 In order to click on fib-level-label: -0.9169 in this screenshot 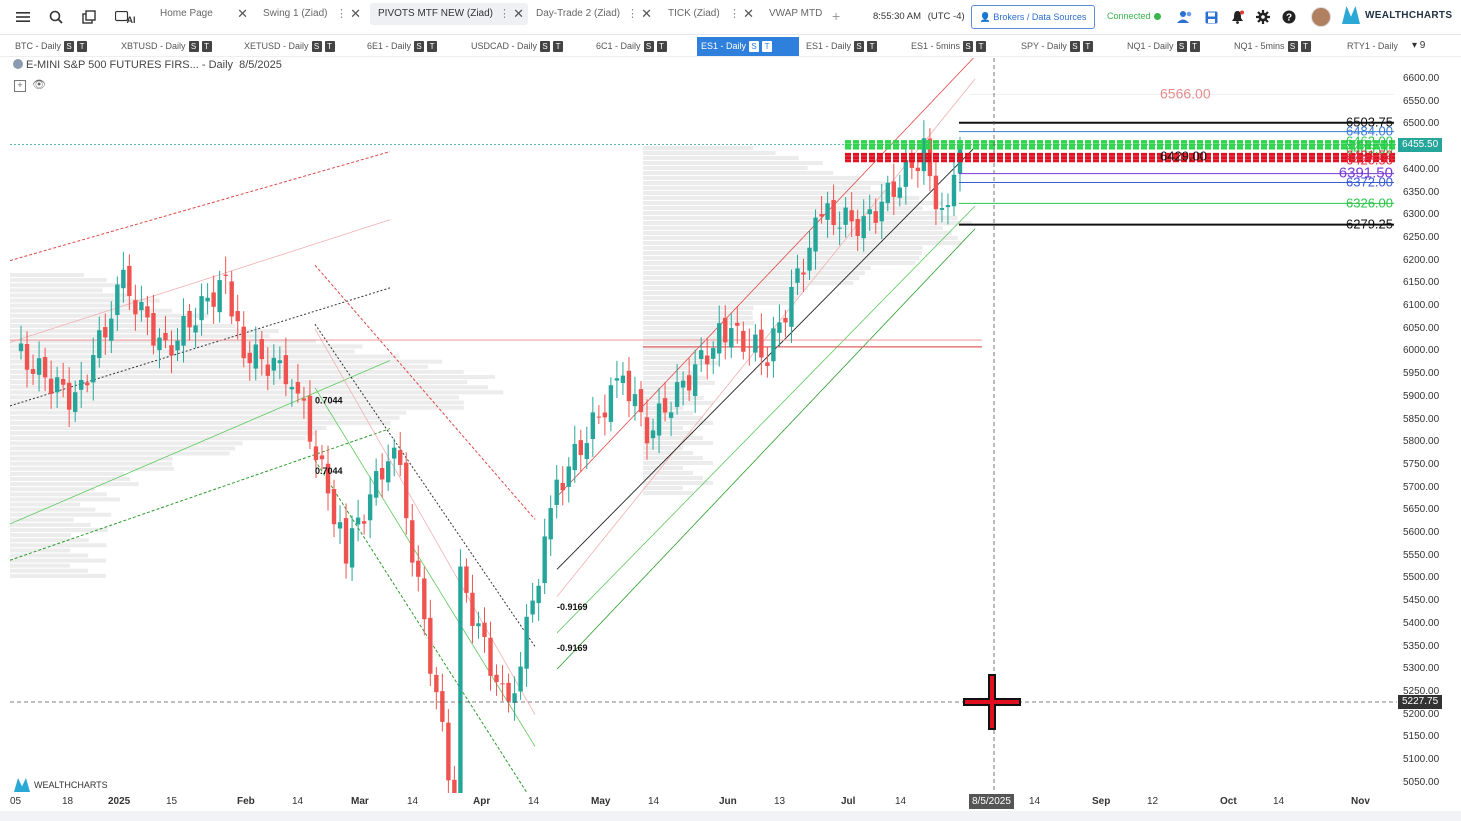, I will do `click(572, 607)`.